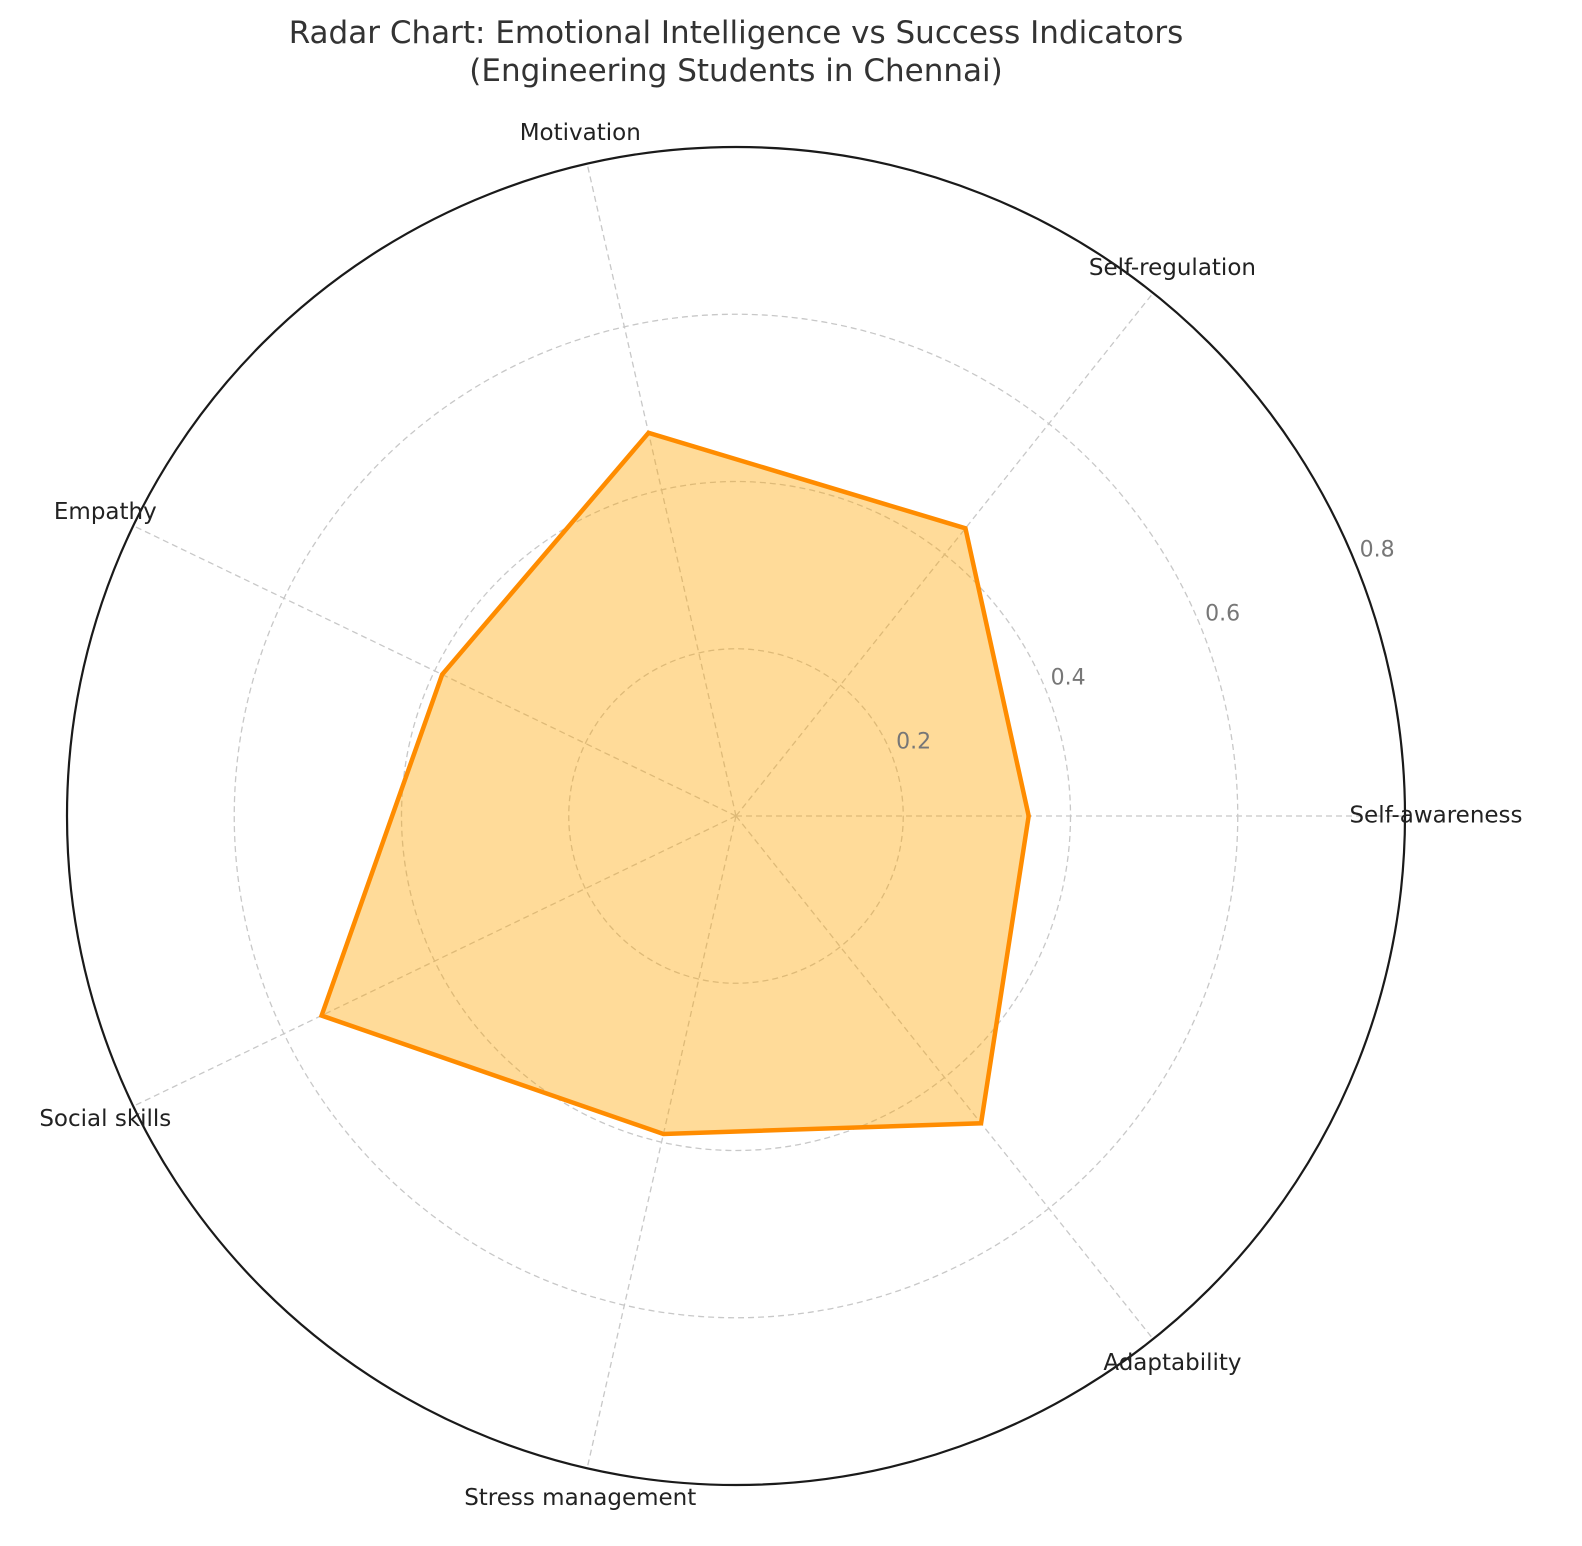 This screenshot has width=1582, height=1546. I want to click on grid-ring, so click(736, 816).